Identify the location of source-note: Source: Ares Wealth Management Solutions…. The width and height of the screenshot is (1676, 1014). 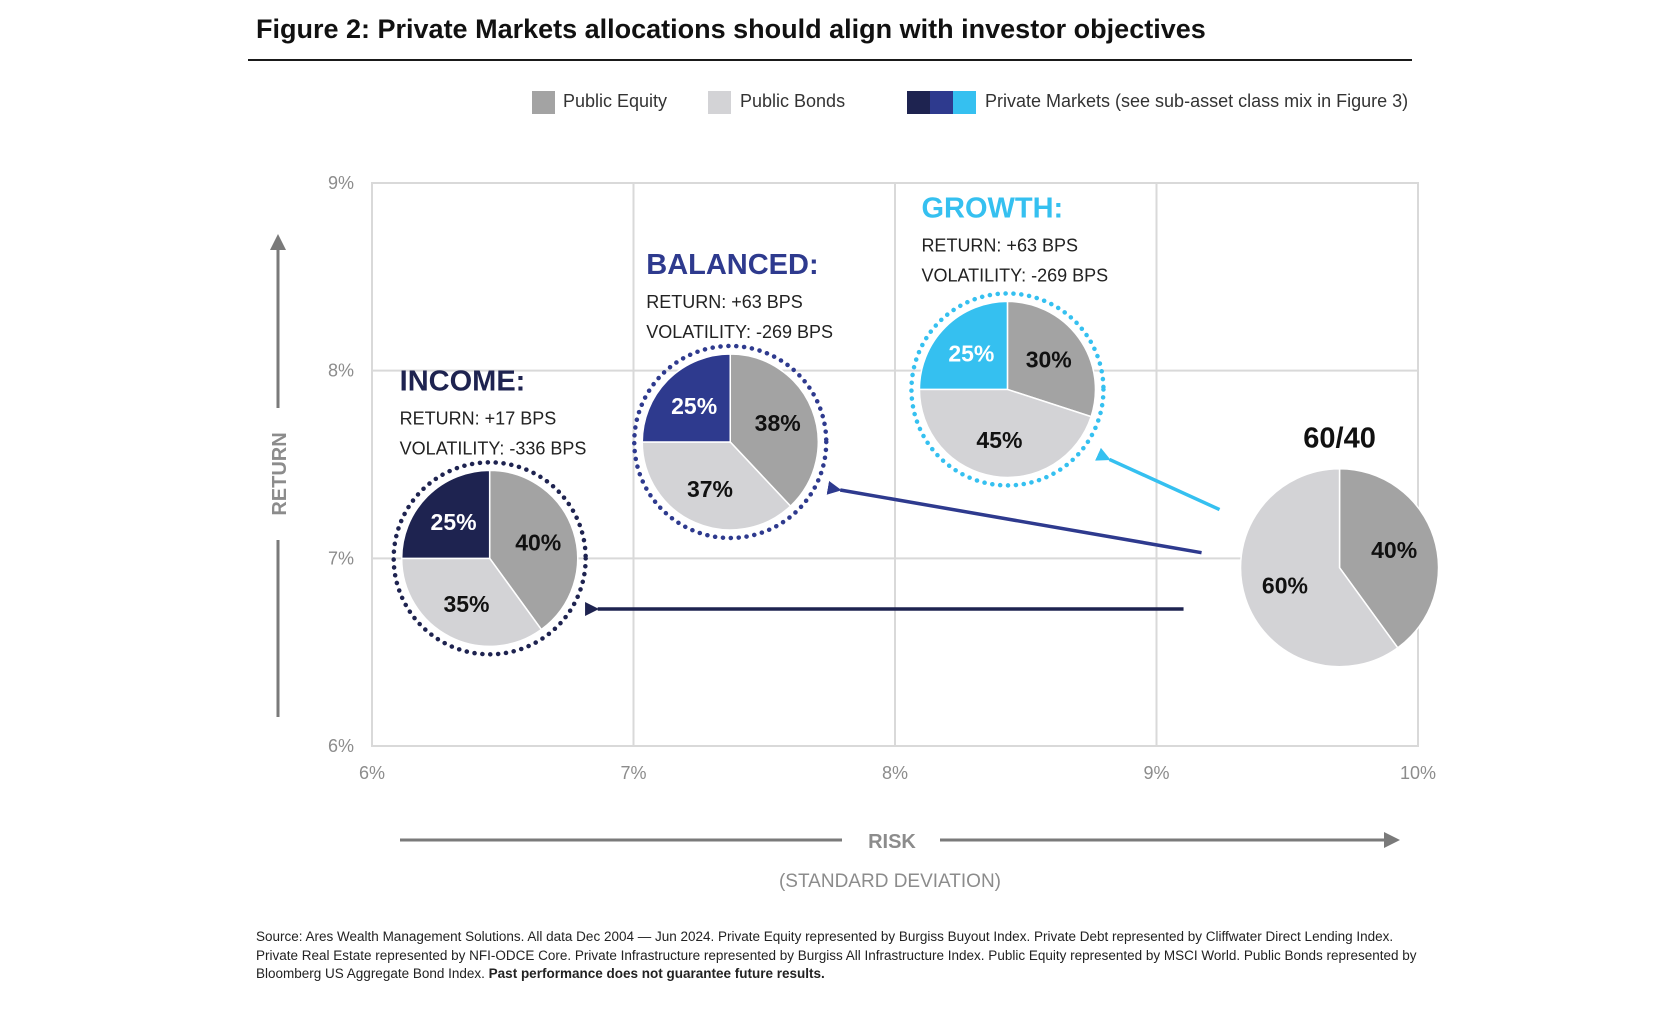
(846, 956).